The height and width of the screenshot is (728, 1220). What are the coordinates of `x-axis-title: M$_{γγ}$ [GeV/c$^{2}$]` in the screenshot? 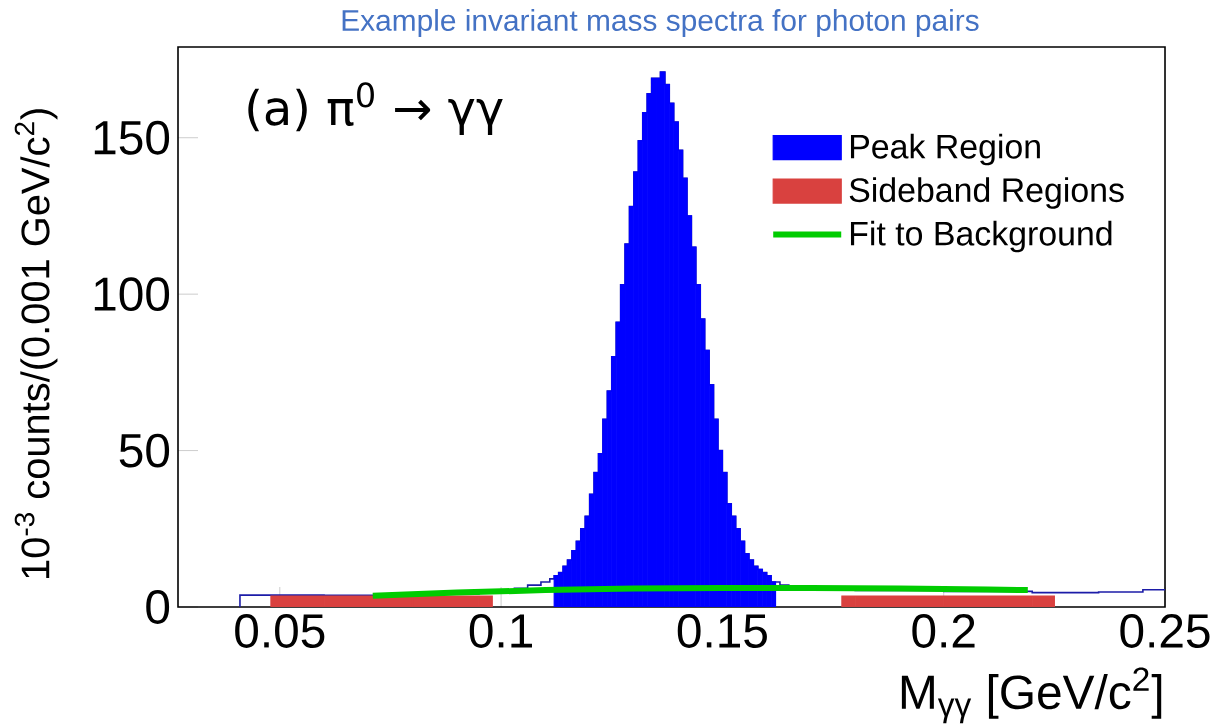 It's located at (1031, 695).